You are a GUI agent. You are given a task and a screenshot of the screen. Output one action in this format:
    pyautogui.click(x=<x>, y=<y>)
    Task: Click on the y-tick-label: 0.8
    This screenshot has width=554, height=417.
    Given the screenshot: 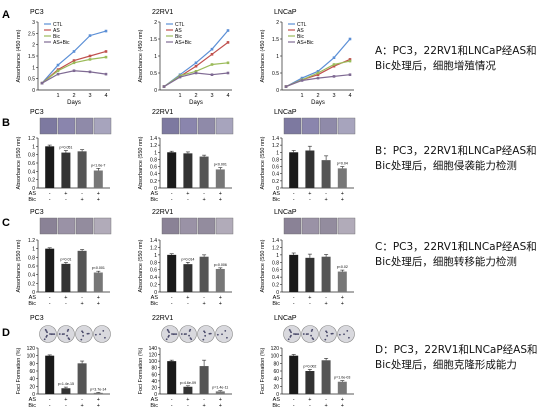 What is the action you would take?
    pyautogui.click(x=31, y=258)
    